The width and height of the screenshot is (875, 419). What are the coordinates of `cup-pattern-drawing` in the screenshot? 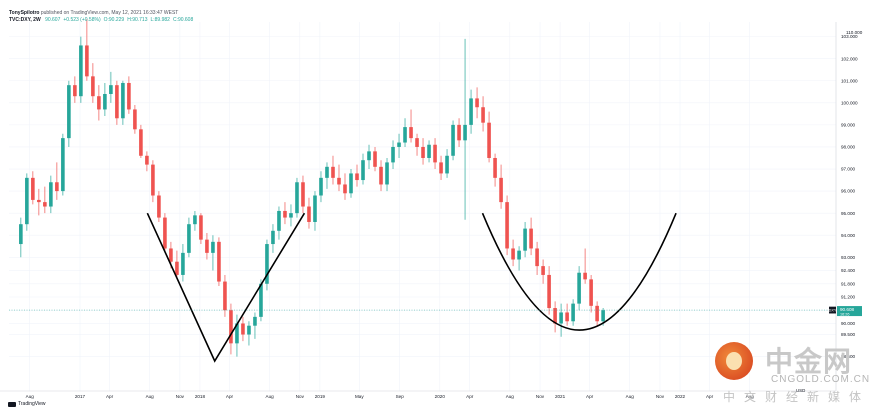 It's located at (579, 271).